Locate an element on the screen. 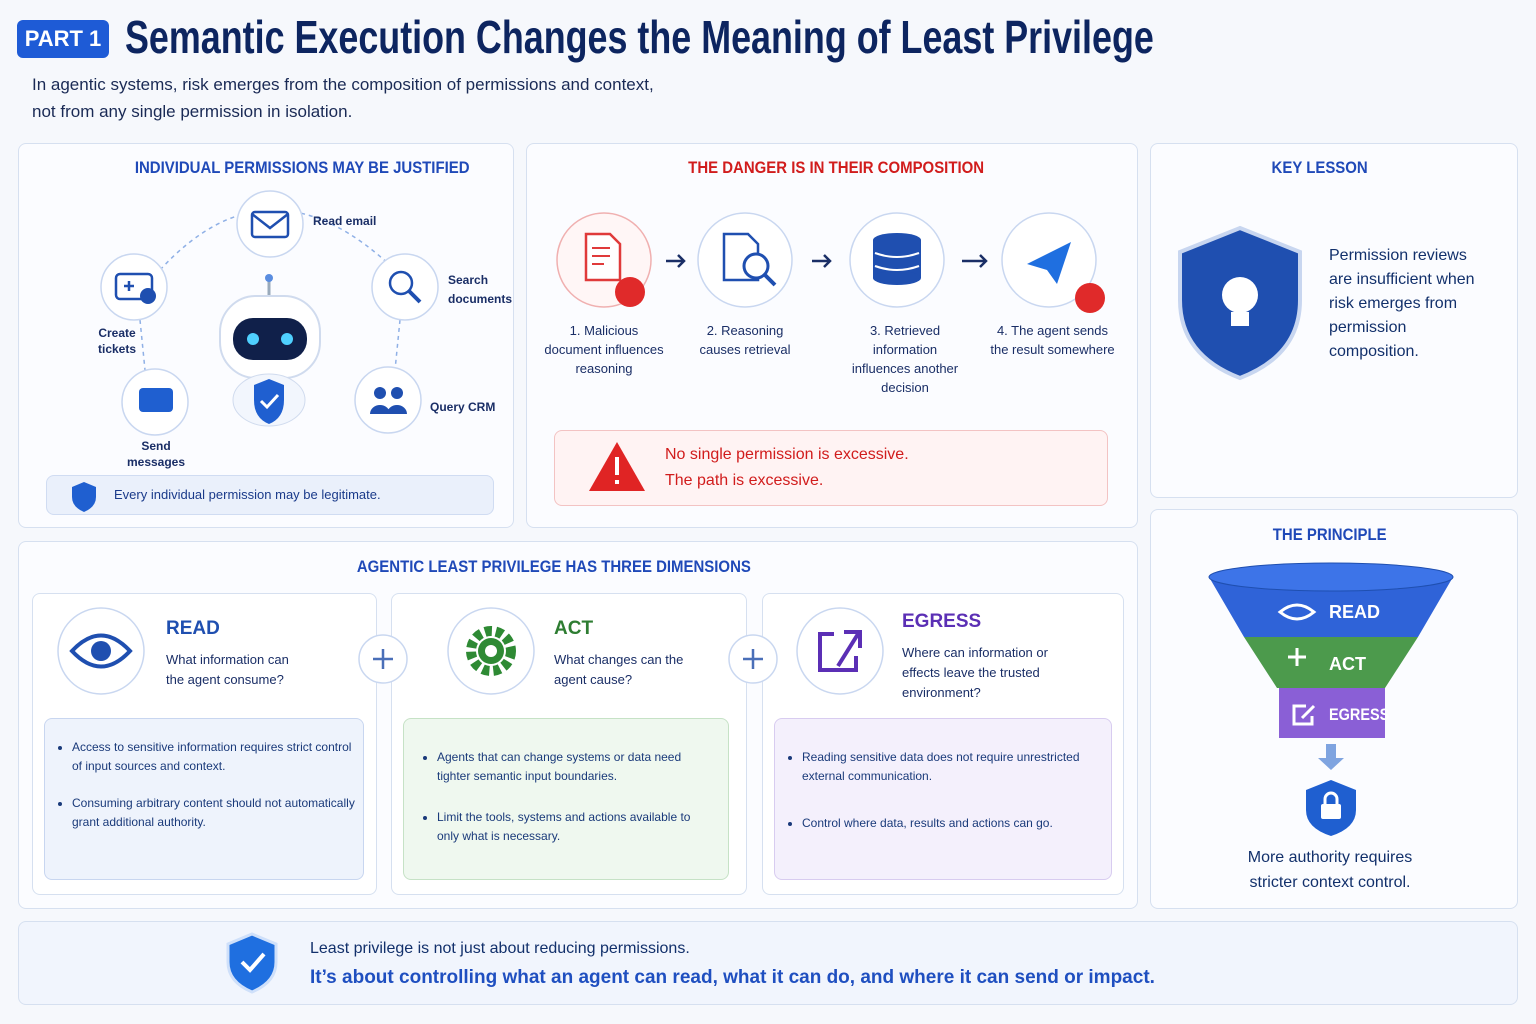  dim-name: EGRESS is located at coordinates (942, 621).